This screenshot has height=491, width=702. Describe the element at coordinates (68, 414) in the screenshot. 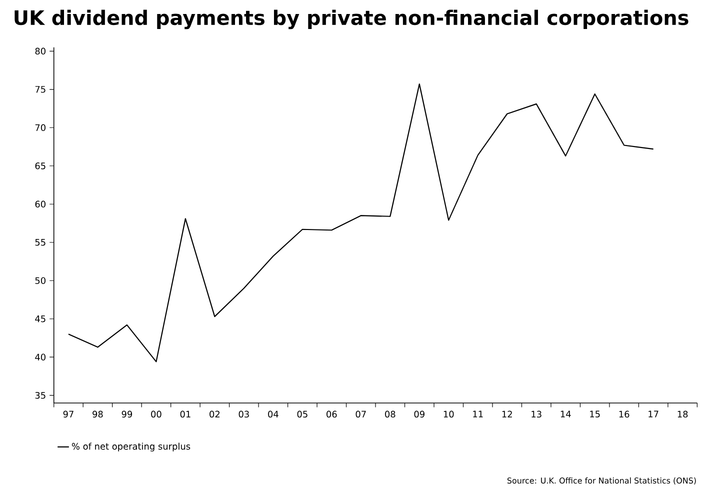

I see `x-tick-label: 97` at that location.